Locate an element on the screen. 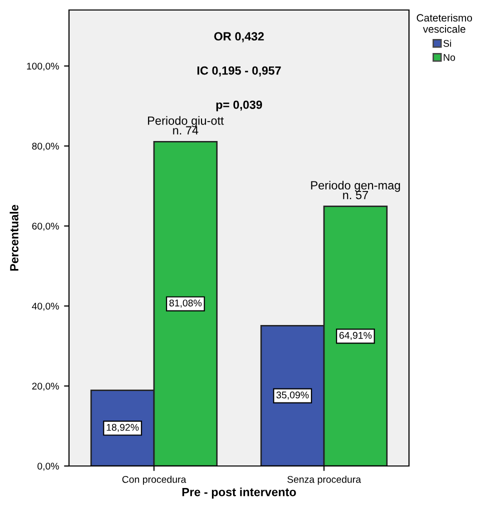 The image size is (490, 508). y-tick-label: 100,0% is located at coordinates (43, 66).